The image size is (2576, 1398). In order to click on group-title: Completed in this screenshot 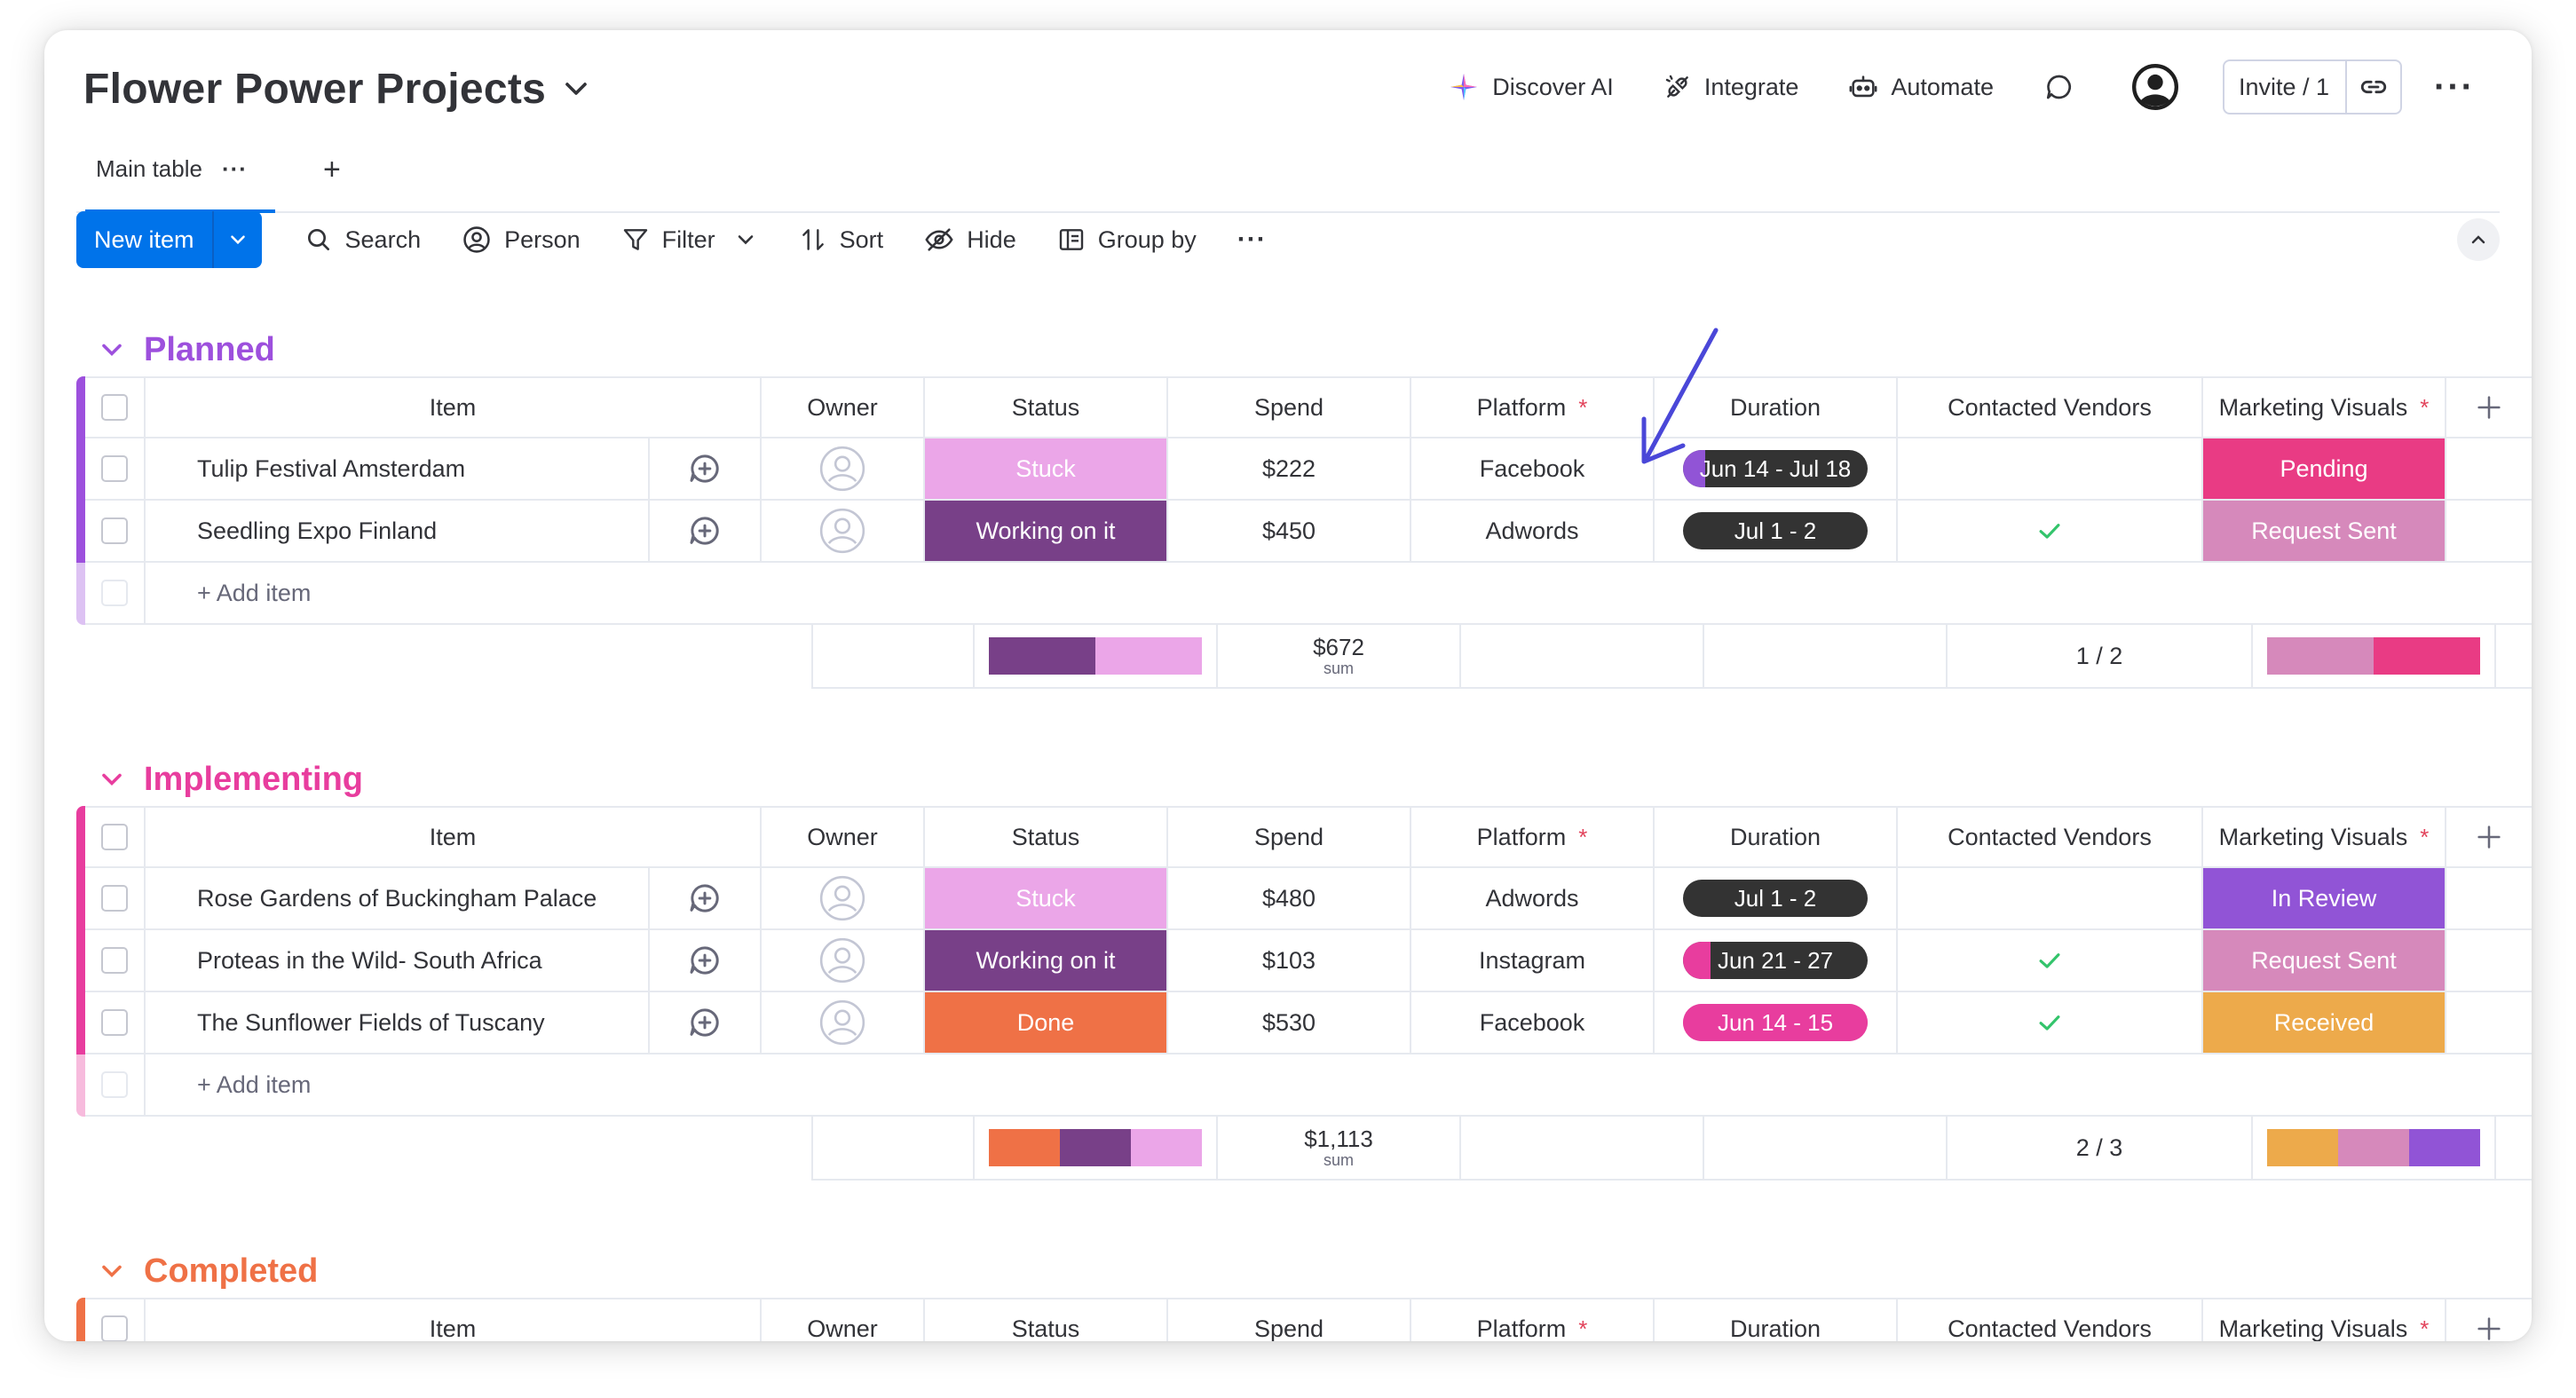, I will do `click(231, 1271)`.